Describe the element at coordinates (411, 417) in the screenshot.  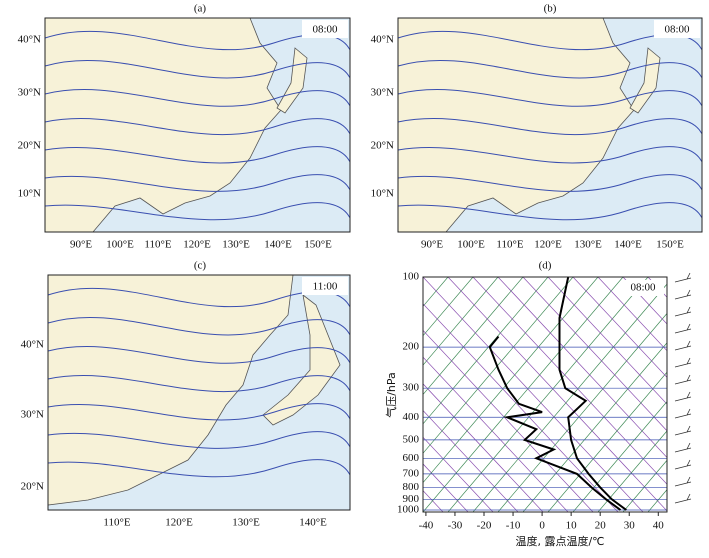
I see `y-tick-label: 400` at that location.